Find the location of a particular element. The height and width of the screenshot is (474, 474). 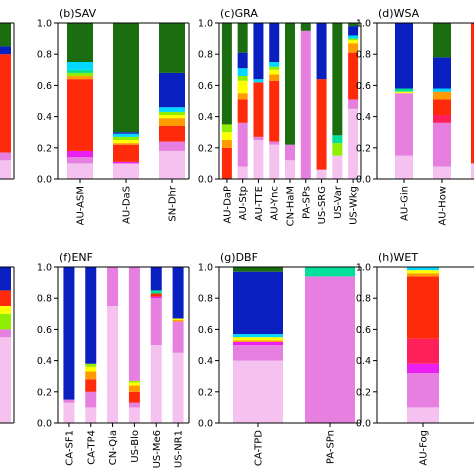

x-tick-label: US-Wkg is located at coordinates (354, 205).